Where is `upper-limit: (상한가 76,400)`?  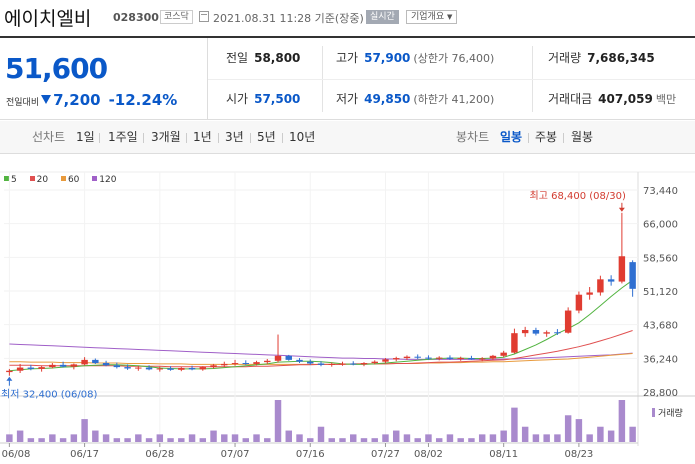
upper-limit: (상한가 76,400) is located at coordinates (454, 58).